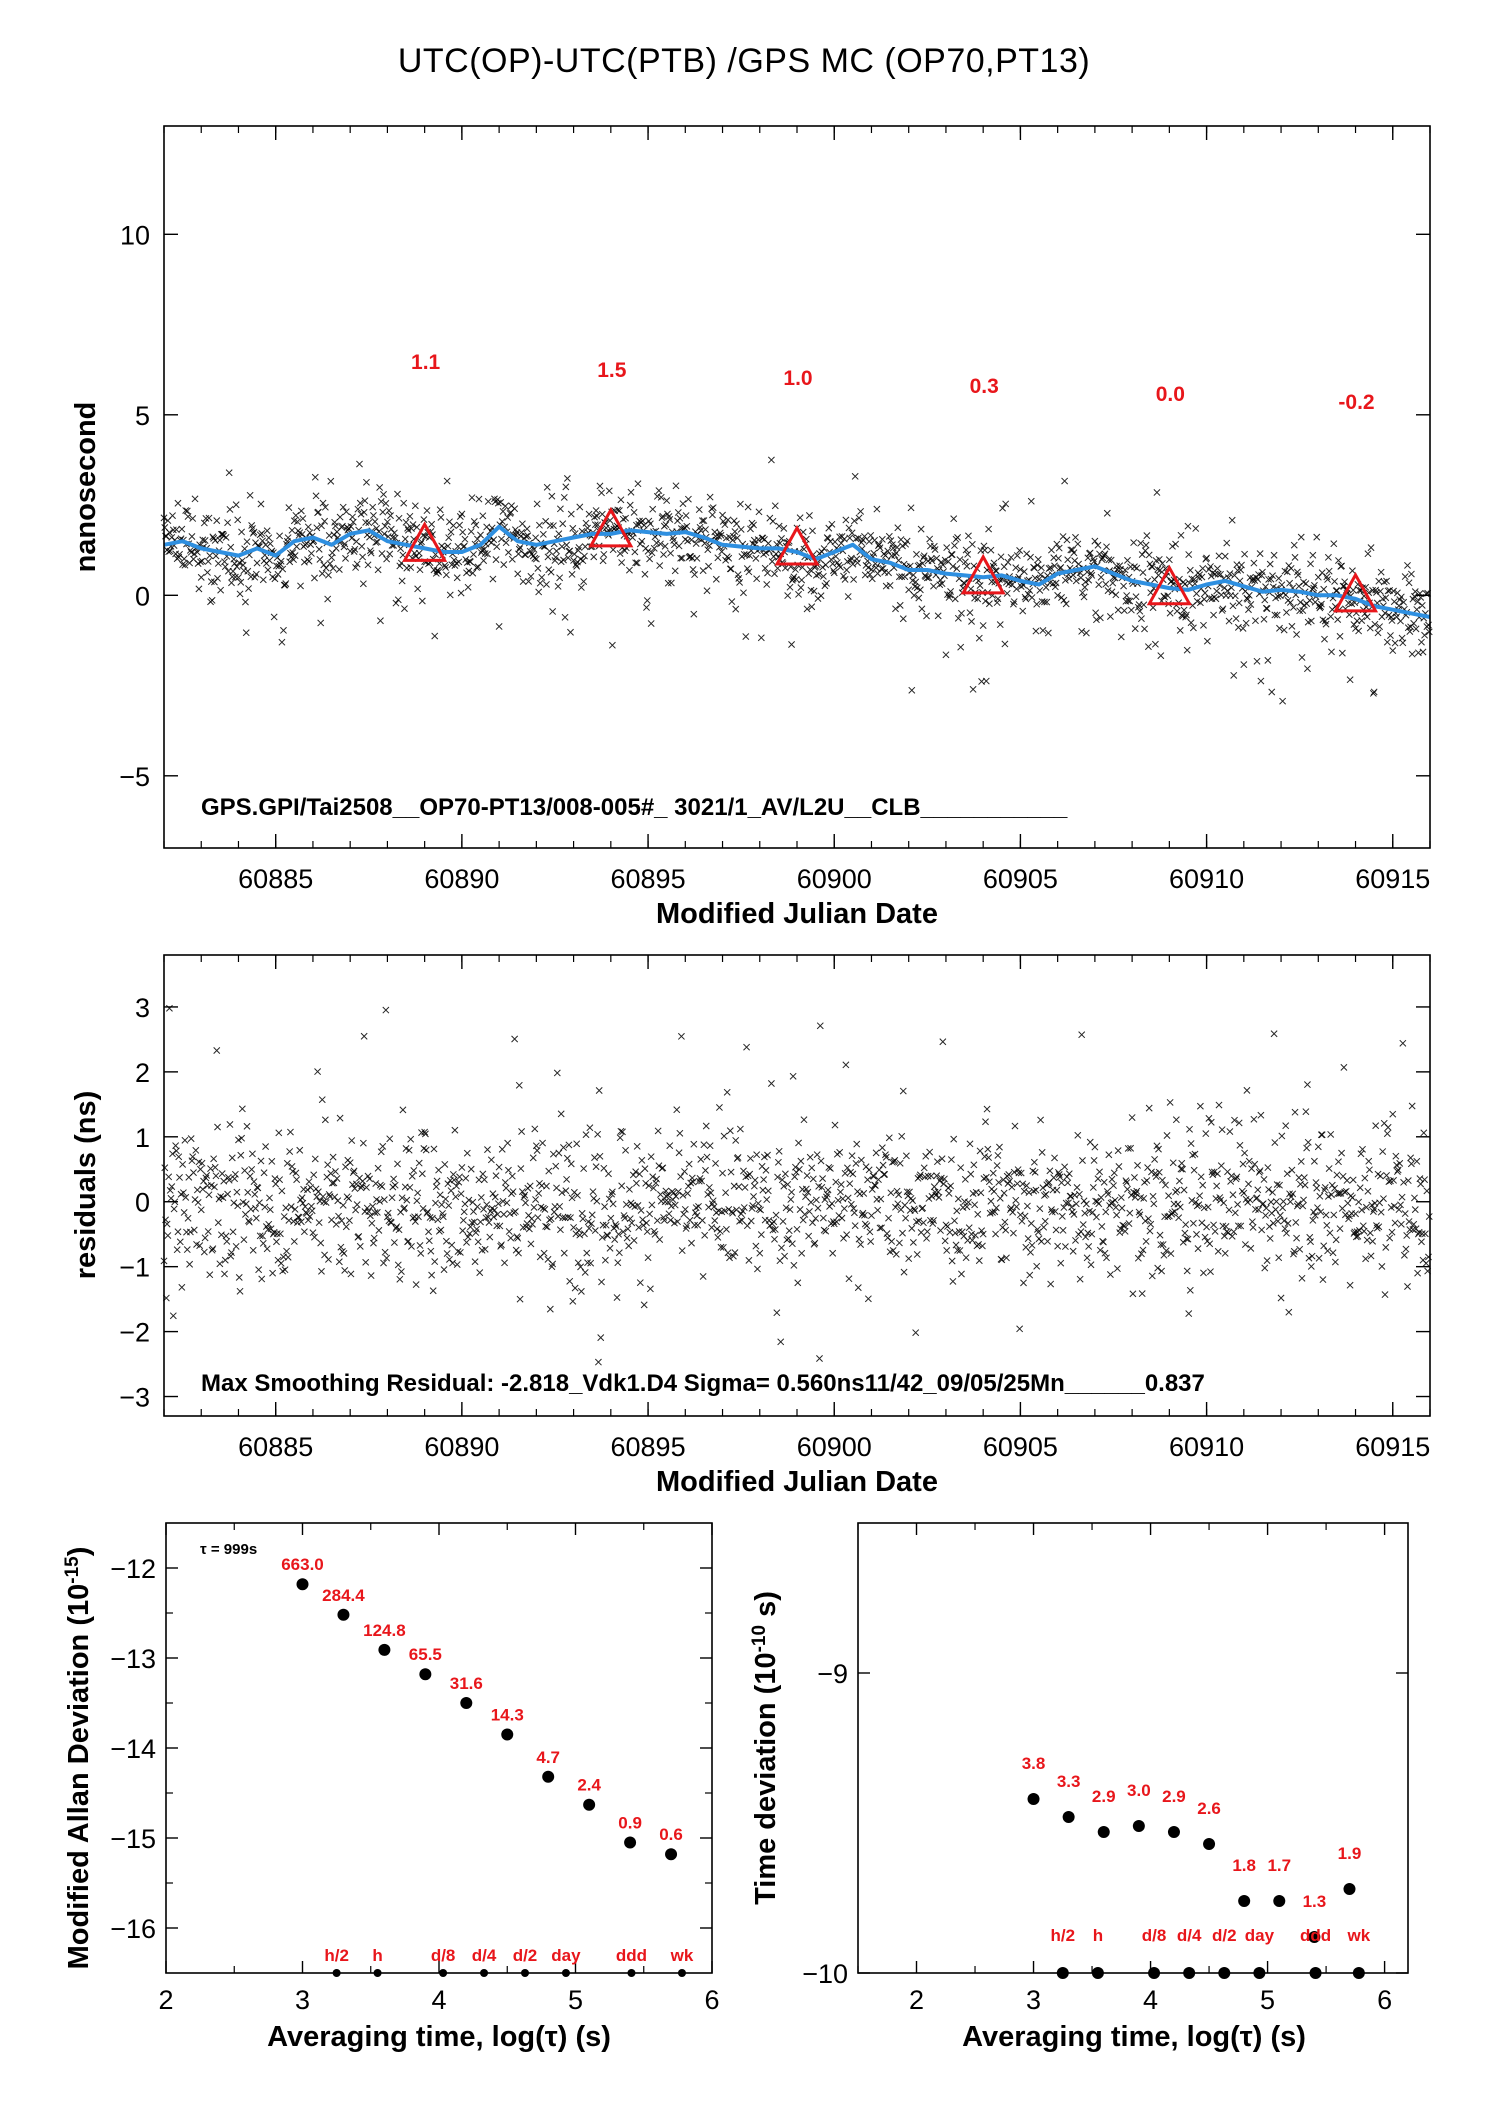 This screenshot has height=2105, width=1488. What do you see at coordinates (1244, 1865) in the screenshot?
I see `tdev-point-label: 1.8` at bounding box center [1244, 1865].